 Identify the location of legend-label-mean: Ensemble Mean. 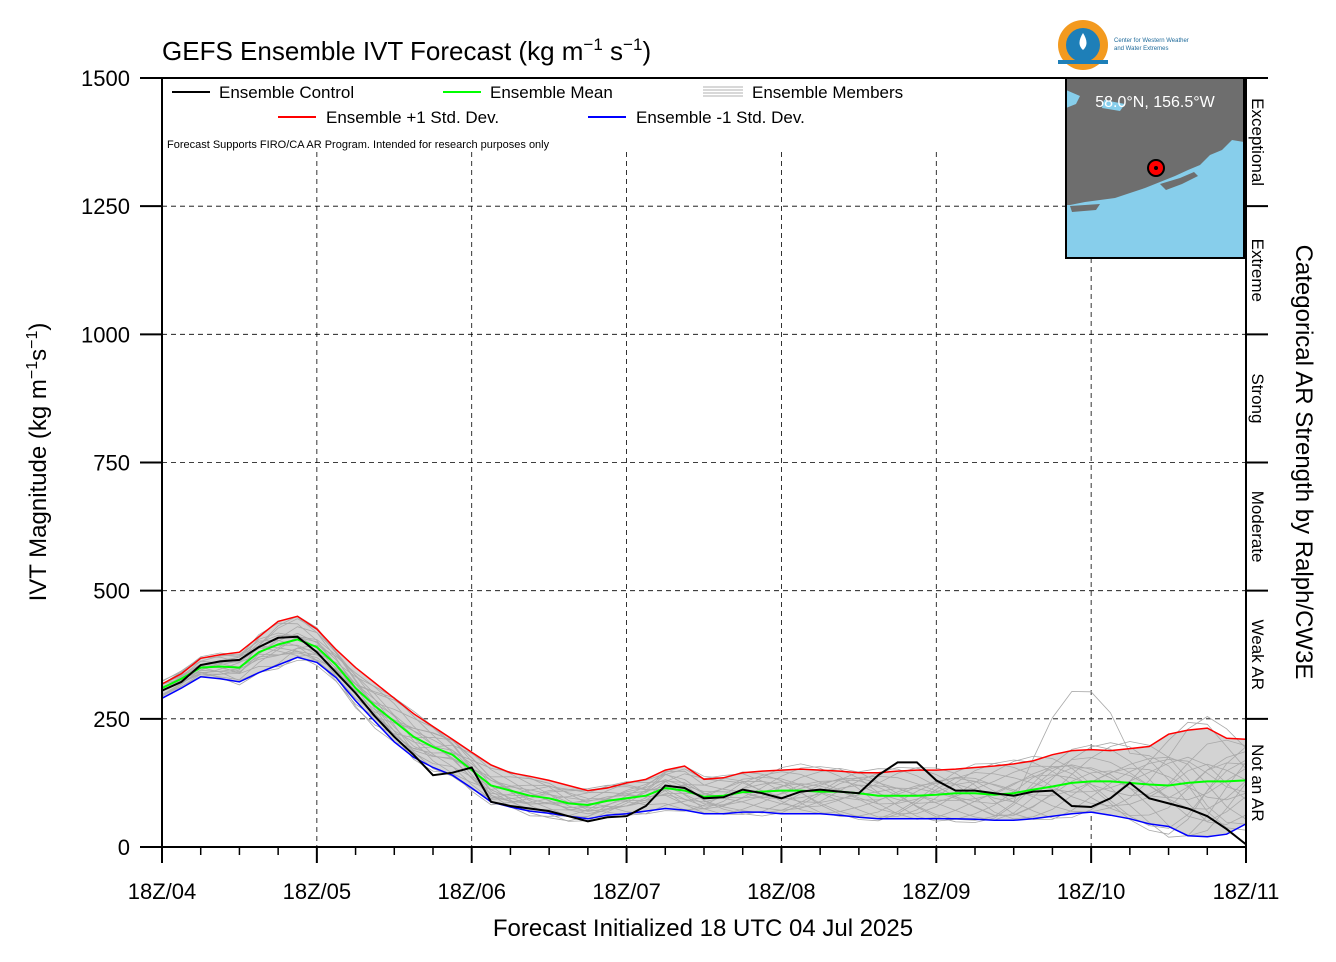
(551, 92).